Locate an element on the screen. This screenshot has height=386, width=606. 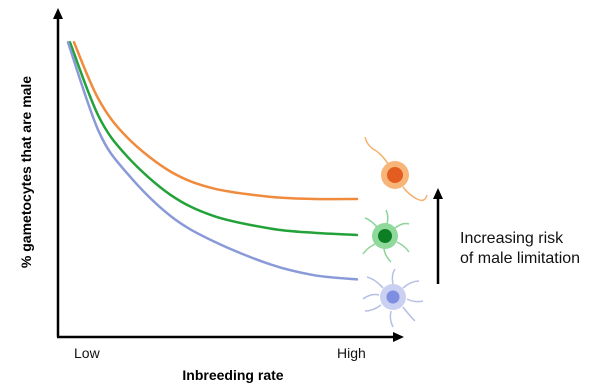
increasing-risk-arrowhead is located at coordinates (438, 193).